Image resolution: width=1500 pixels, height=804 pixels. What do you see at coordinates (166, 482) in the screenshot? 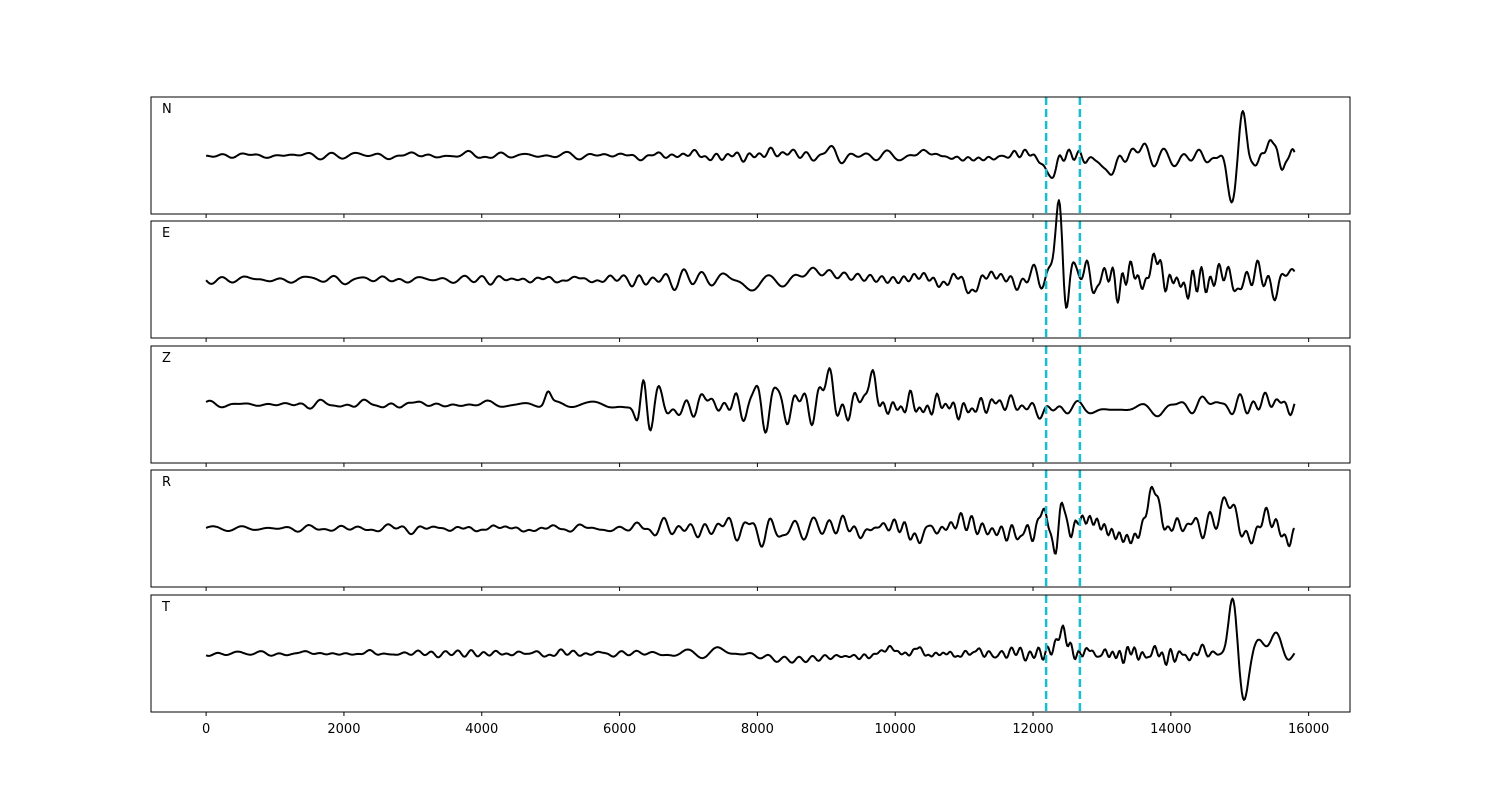
I see `channel-label-r: R` at bounding box center [166, 482].